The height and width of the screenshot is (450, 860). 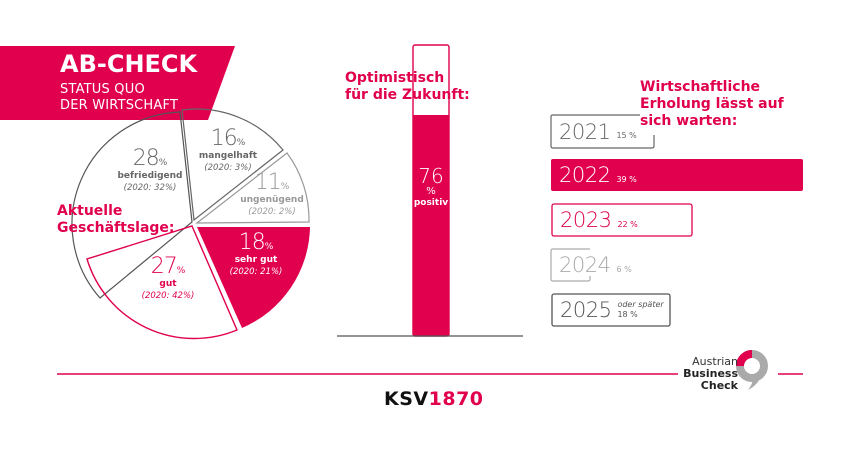 What do you see at coordinates (168, 296) in the screenshot?
I see `slice-prev: (2020: 42%)` at bounding box center [168, 296].